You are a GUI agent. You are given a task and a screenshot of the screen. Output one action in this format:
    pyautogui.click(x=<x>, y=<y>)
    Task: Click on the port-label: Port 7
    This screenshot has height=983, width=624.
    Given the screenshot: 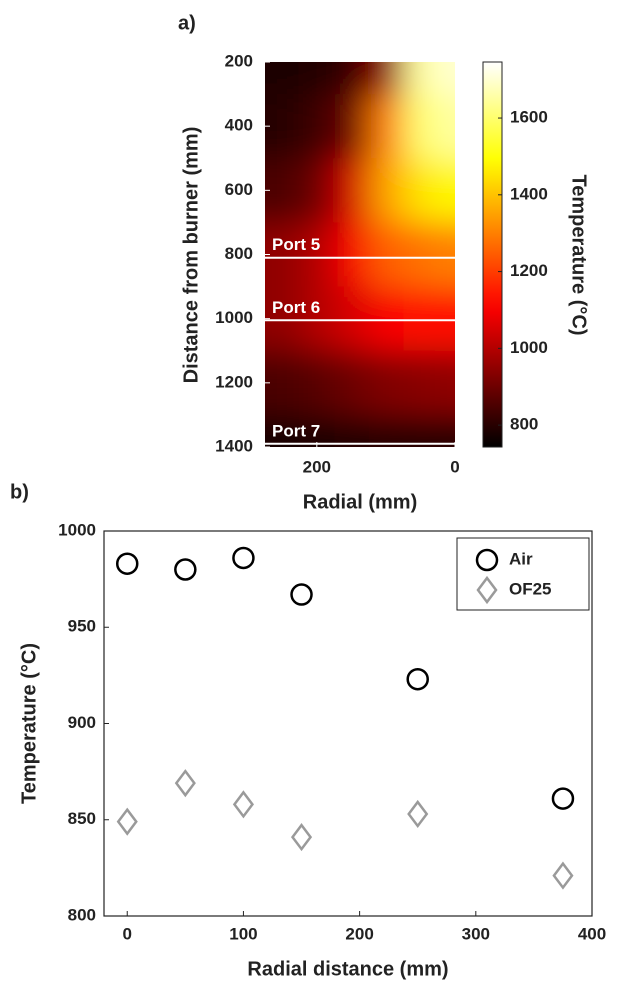 What is the action you would take?
    pyautogui.click(x=296, y=430)
    